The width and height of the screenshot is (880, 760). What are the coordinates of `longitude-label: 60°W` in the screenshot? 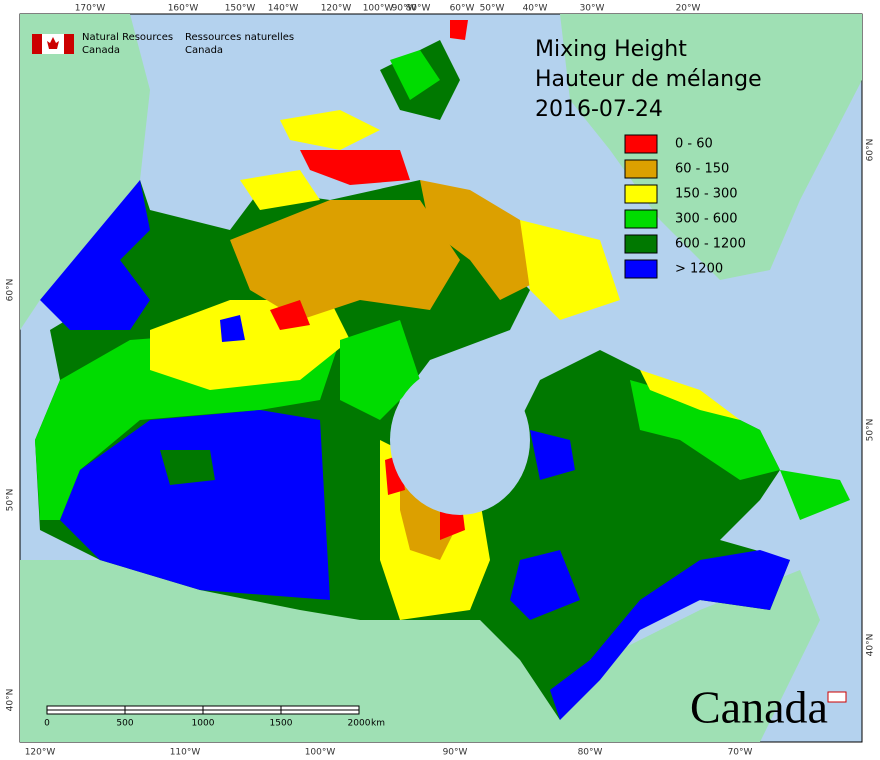 It's located at (462, 9).